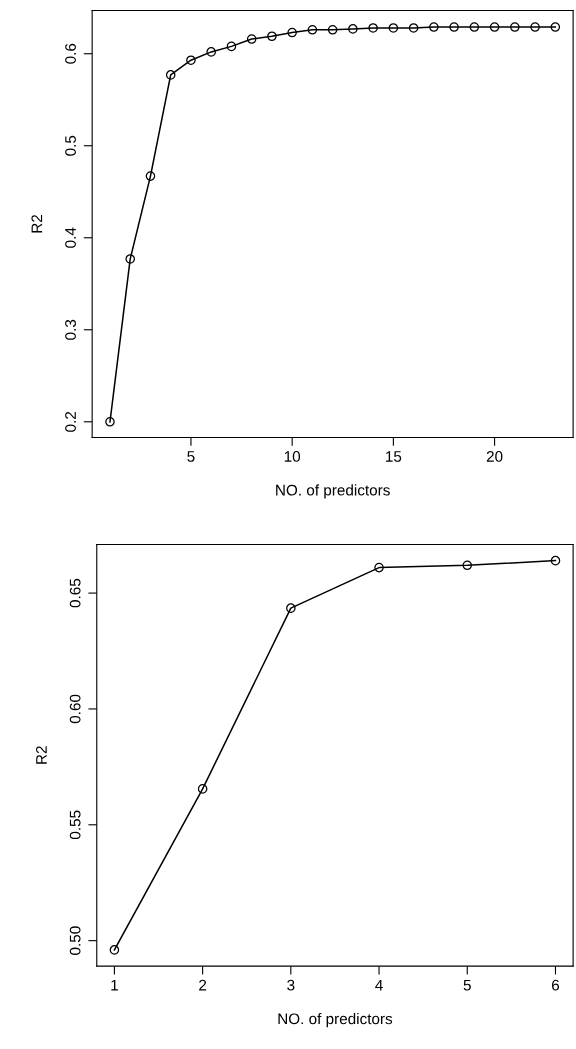 This screenshot has width=576, height=1049. Describe the element at coordinates (494, 456) in the screenshot. I see `x-tick-label: 20` at that location.